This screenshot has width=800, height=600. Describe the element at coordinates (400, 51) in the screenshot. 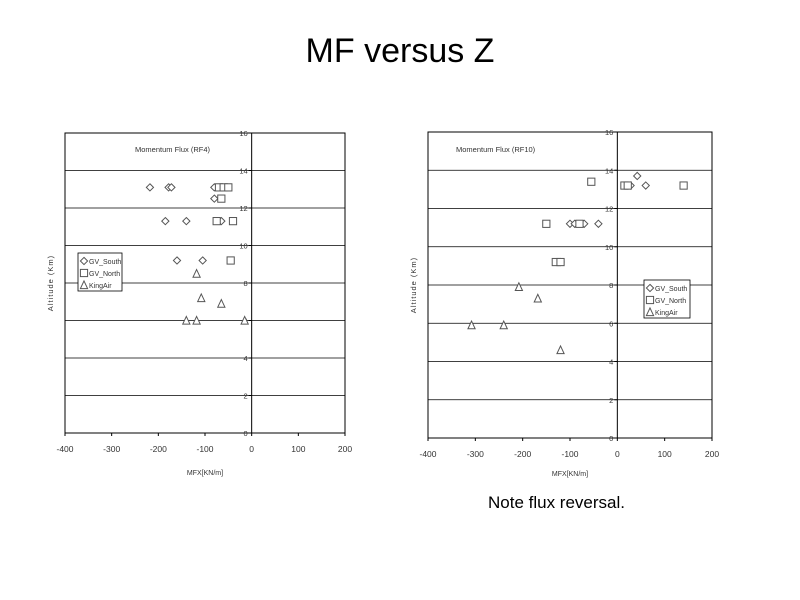

I see `slide-title: MF versus Z` at that location.